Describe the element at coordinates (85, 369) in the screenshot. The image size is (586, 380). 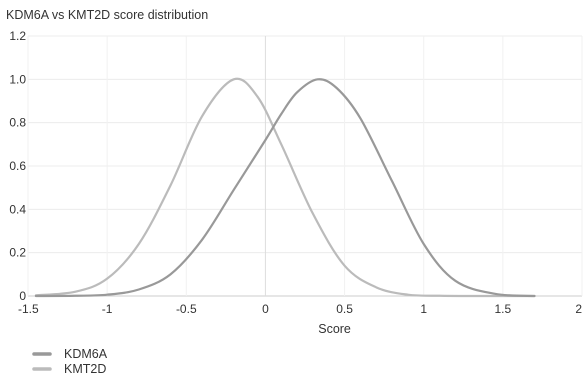
I see `legend-label-kmt2d: KMT2D` at that location.